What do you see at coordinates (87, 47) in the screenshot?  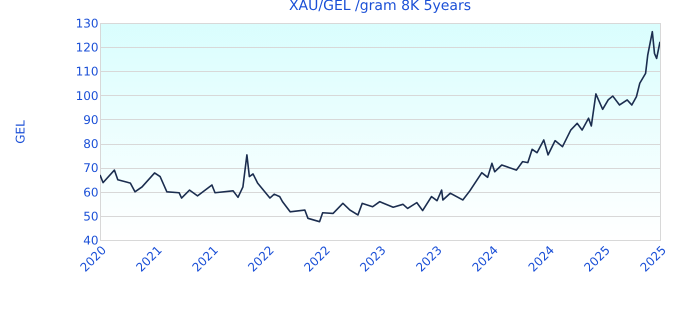 I see `y-tick-label: 120` at bounding box center [87, 47].